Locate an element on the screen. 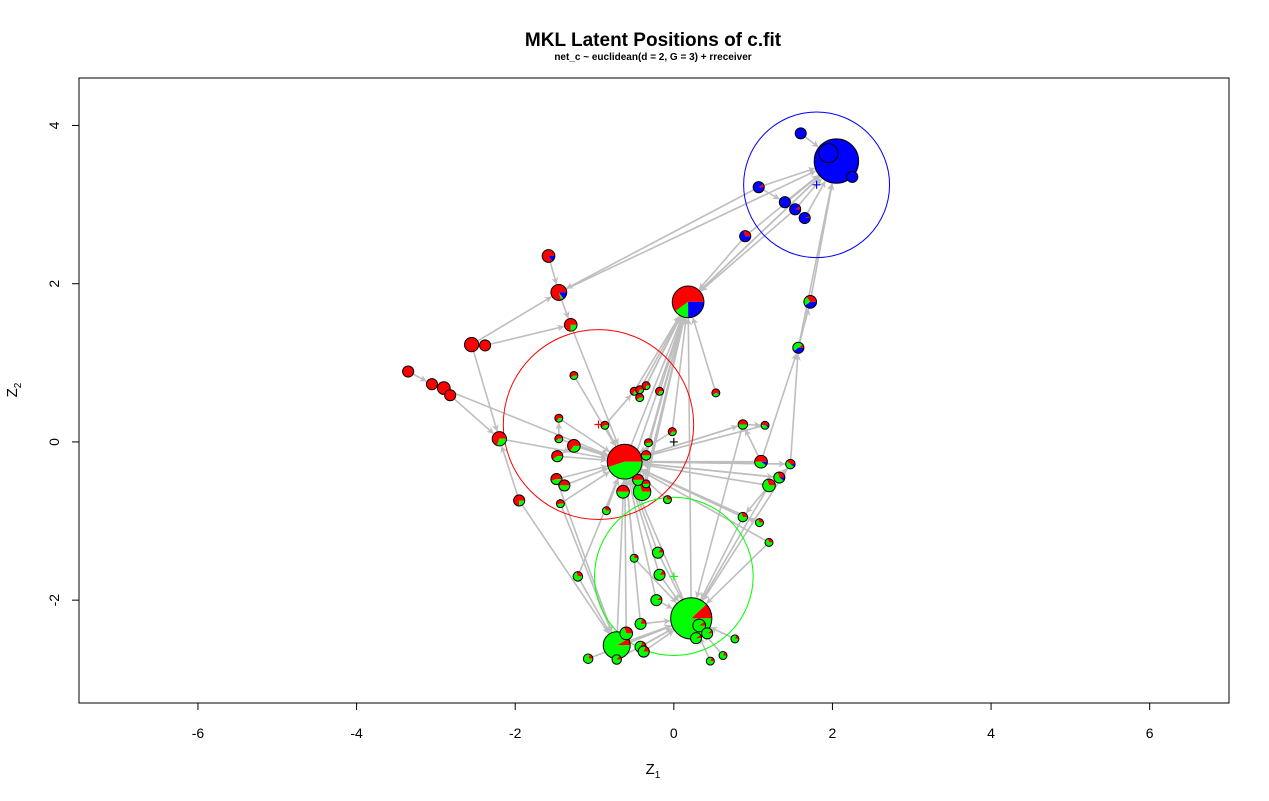  y-tick-label: 2 is located at coordinates (54, 284).